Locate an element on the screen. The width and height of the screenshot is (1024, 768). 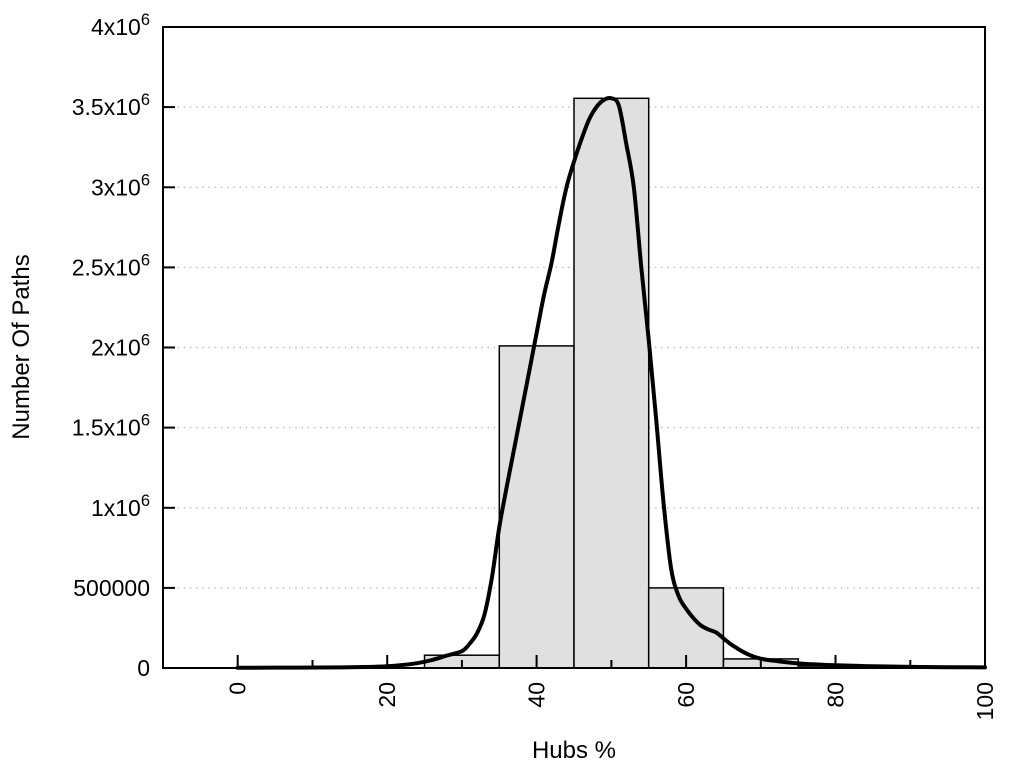
x-axis-title: Hubs % is located at coordinates (574, 750).